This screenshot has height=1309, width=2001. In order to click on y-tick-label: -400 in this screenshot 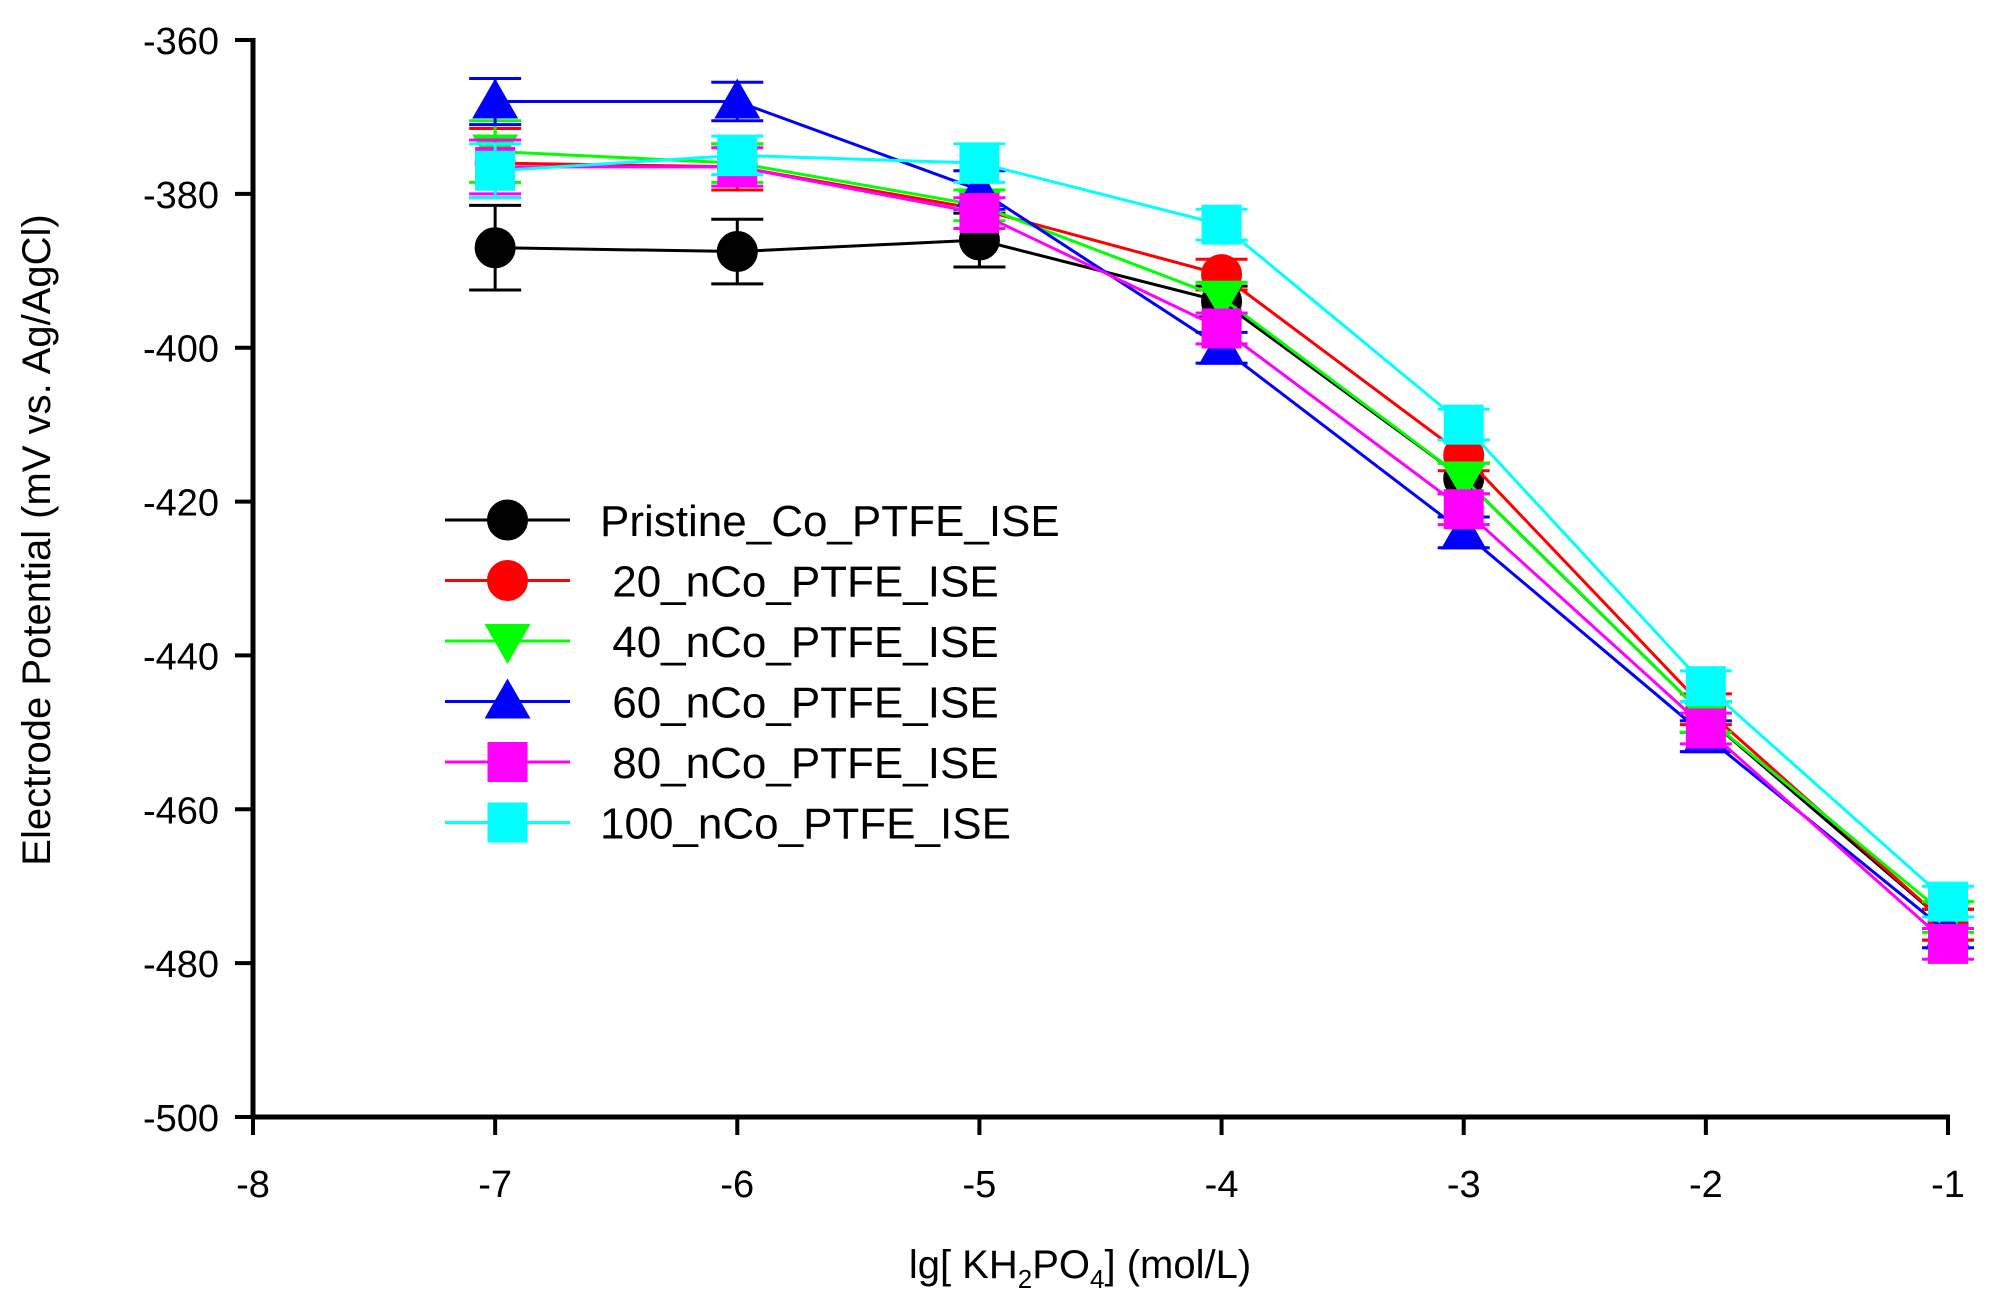, I will do `click(181, 350)`.